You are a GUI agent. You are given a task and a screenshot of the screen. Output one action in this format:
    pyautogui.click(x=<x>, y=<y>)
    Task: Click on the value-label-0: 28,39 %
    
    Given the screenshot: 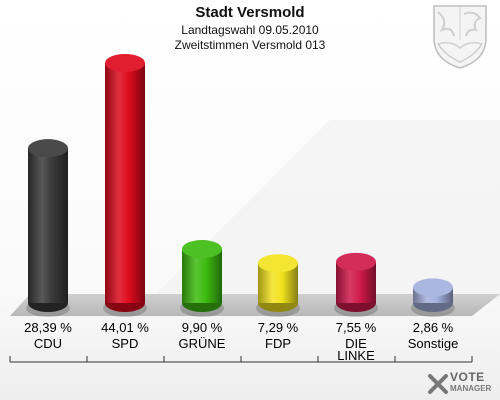 What is the action you would take?
    pyautogui.click(x=48, y=327)
    